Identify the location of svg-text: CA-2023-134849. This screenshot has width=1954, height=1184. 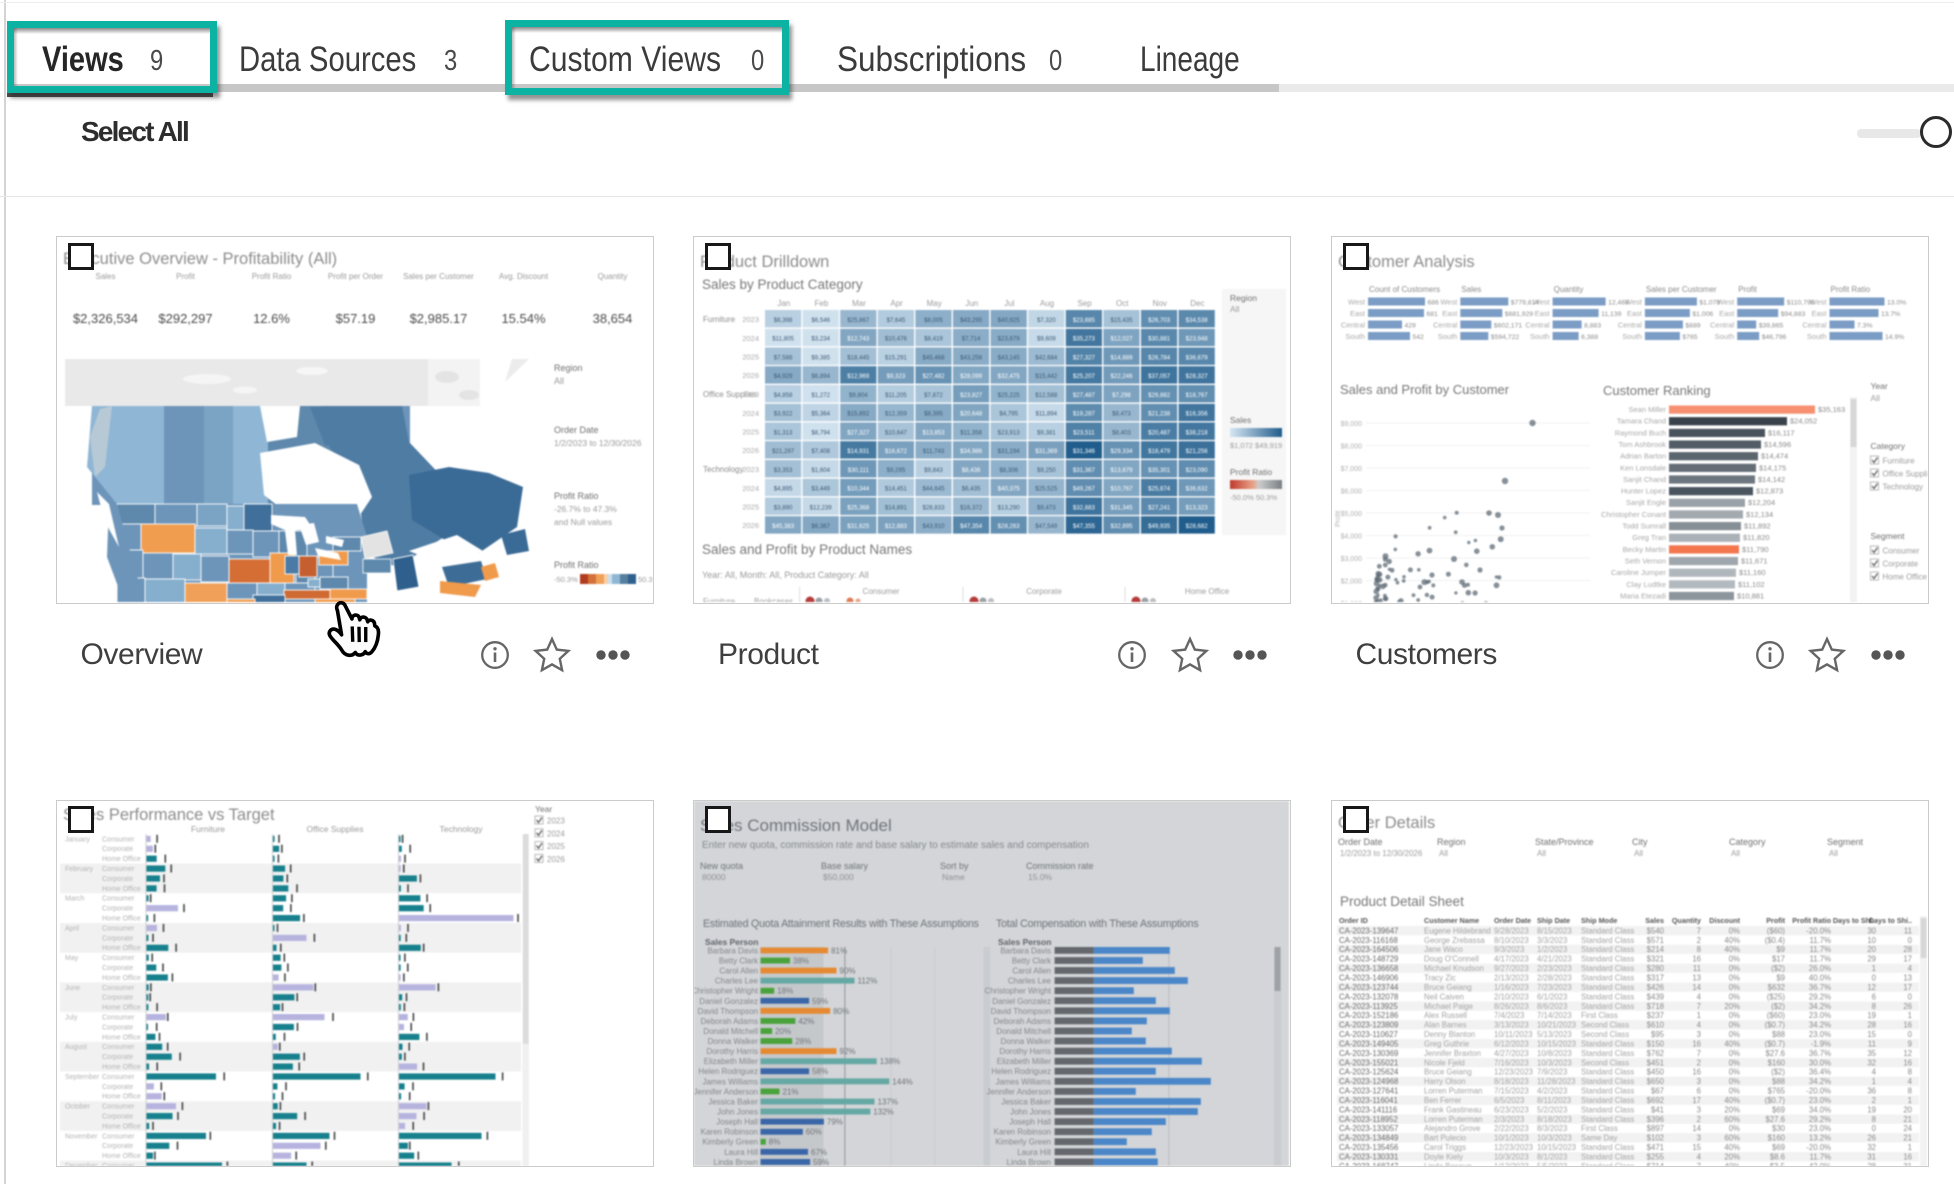
(1368, 1137).